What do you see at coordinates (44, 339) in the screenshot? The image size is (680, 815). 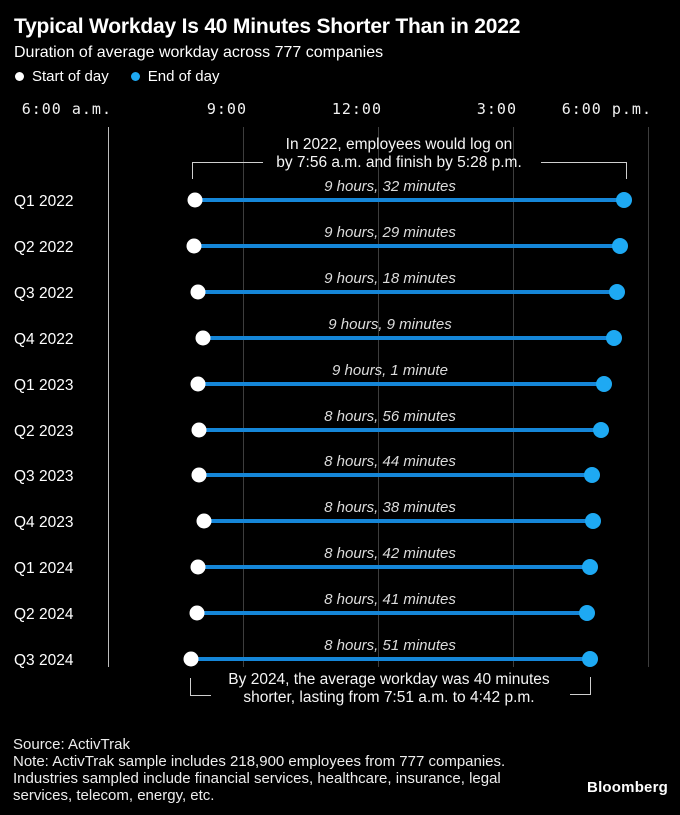 I see `row-label-Q4-2022: Q4 2022` at bounding box center [44, 339].